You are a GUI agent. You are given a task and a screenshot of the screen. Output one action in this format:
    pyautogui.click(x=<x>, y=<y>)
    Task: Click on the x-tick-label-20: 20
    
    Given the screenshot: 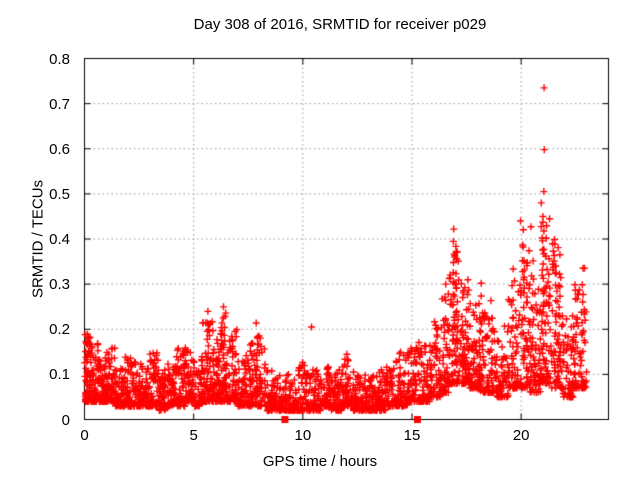 What is the action you would take?
    pyautogui.click(x=521, y=435)
    